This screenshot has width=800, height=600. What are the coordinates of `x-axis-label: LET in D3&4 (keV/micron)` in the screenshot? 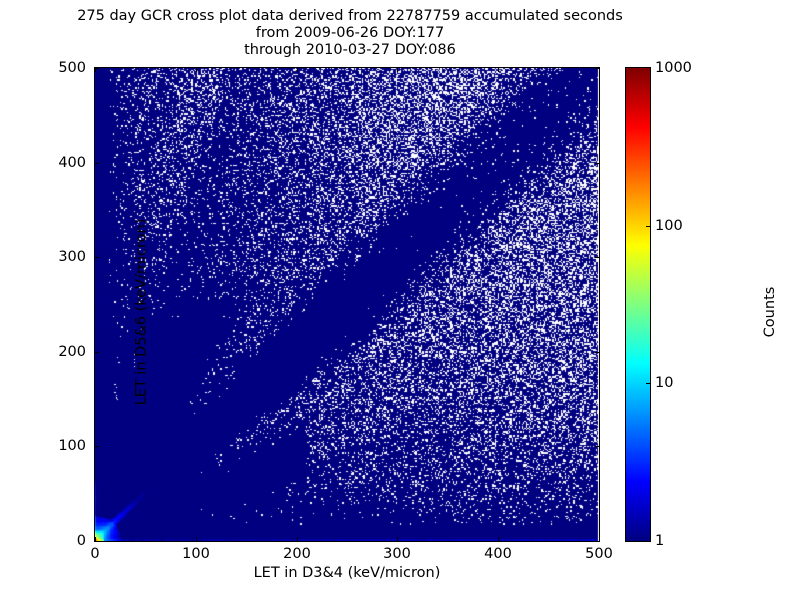 It's located at (347, 573).